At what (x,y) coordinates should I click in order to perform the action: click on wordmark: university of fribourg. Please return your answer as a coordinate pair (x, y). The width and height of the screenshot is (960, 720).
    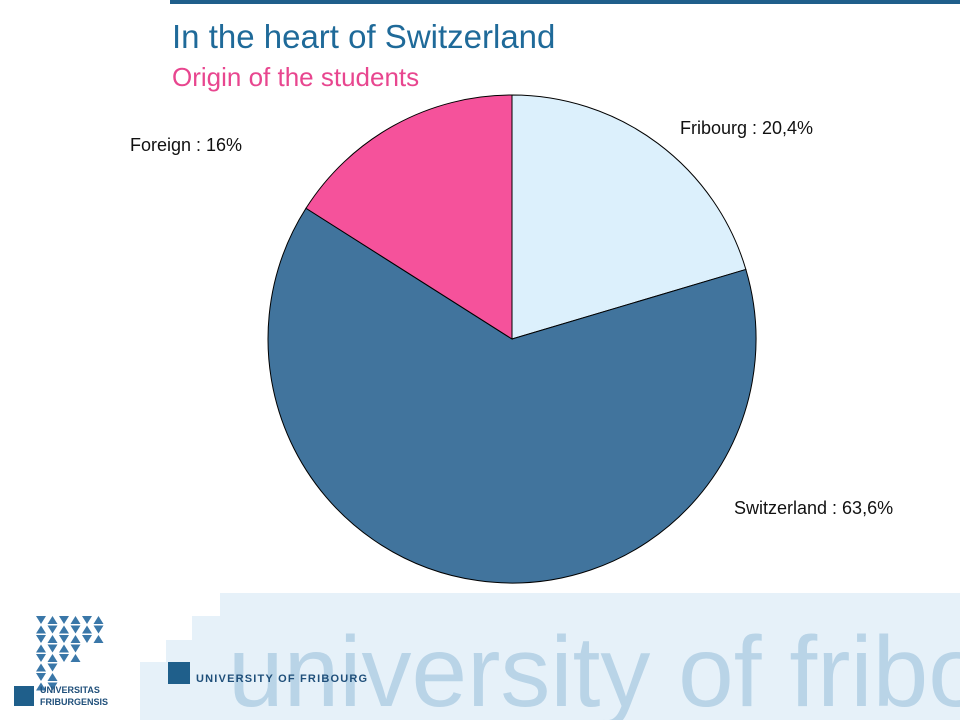
    Looking at the image, I should click on (594, 668).